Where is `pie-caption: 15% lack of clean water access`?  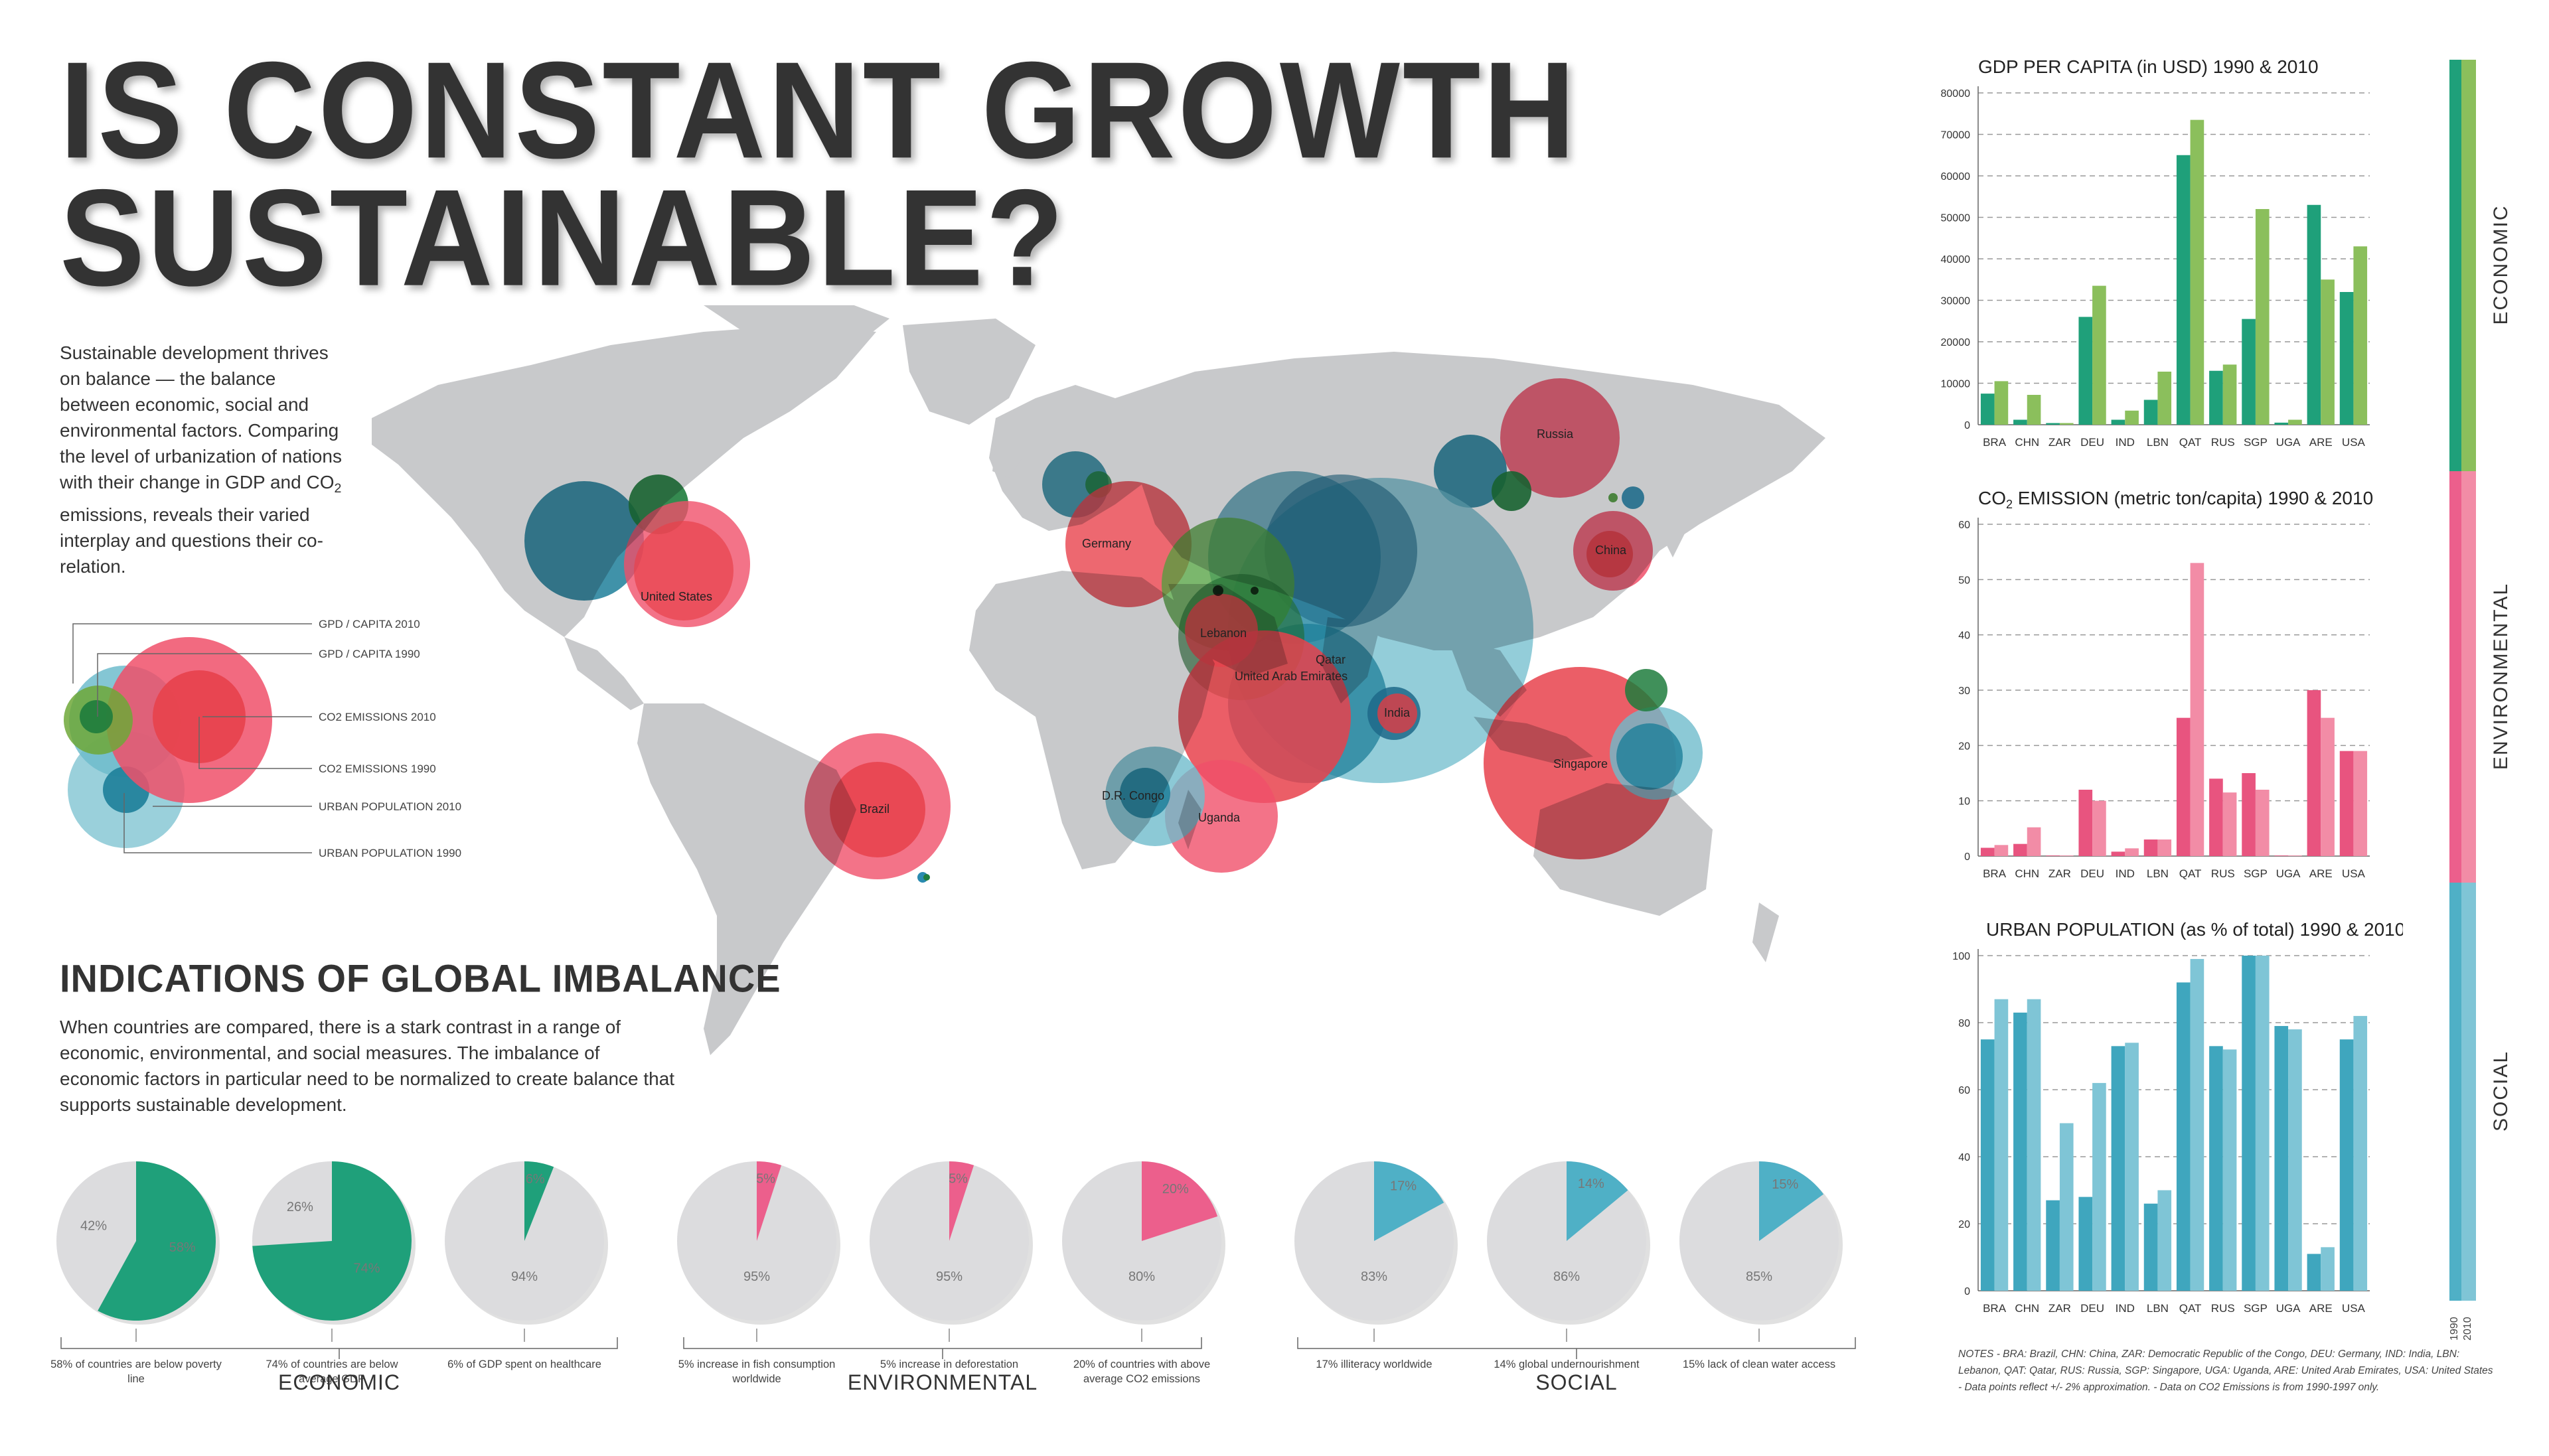 pie-caption: 15% lack of clean water access is located at coordinates (1759, 1364).